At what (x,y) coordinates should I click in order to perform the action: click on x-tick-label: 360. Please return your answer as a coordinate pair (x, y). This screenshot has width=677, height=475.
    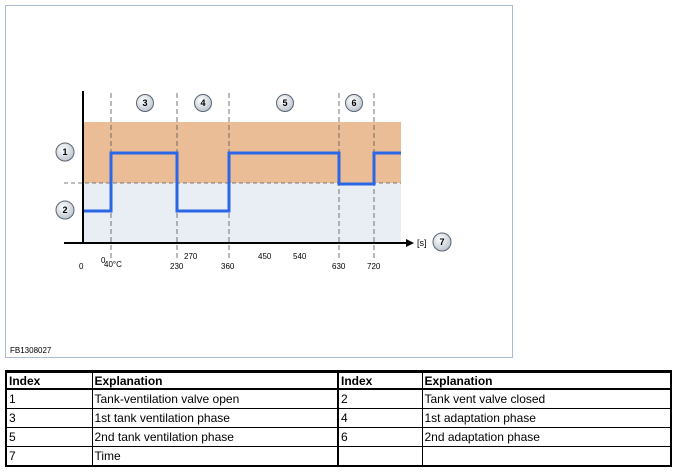
    Looking at the image, I should click on (228, 266).